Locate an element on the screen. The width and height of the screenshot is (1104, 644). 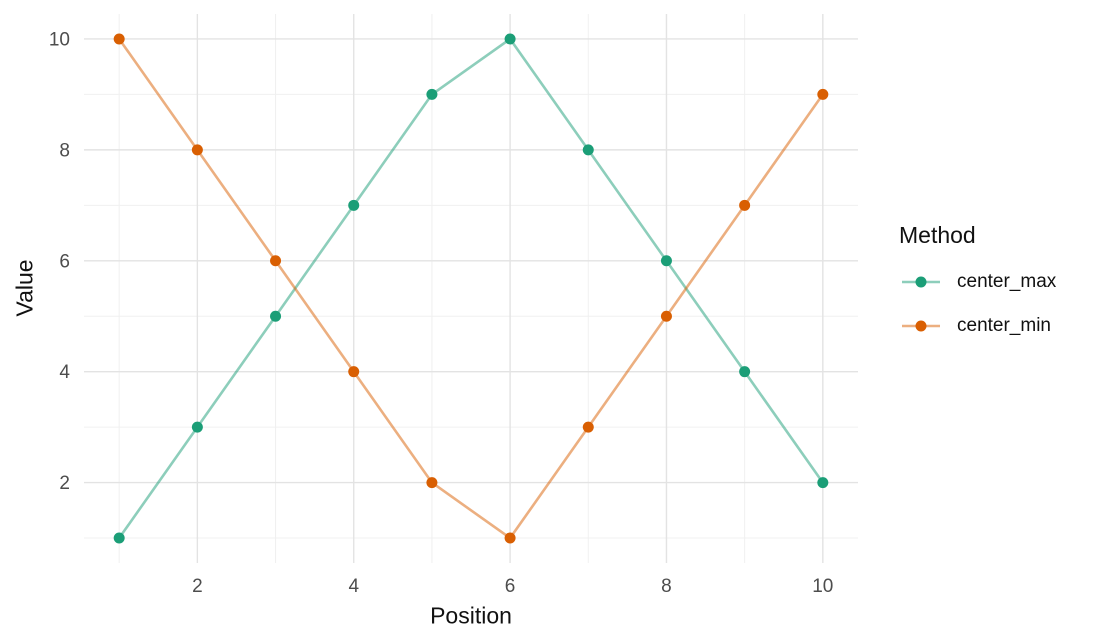
x-tick-label: 8 is located at coordinates (666, 586).